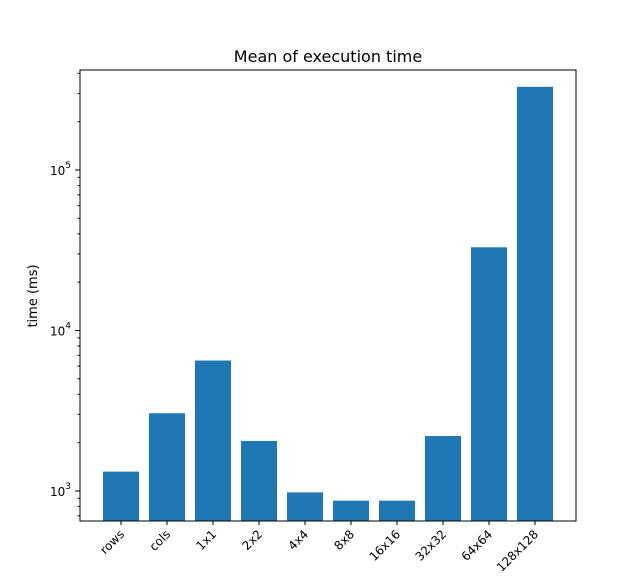 The width and height of the screenshot is (640, 585). I want to click on chart-title: Mean of execution time, so click(328, 56).